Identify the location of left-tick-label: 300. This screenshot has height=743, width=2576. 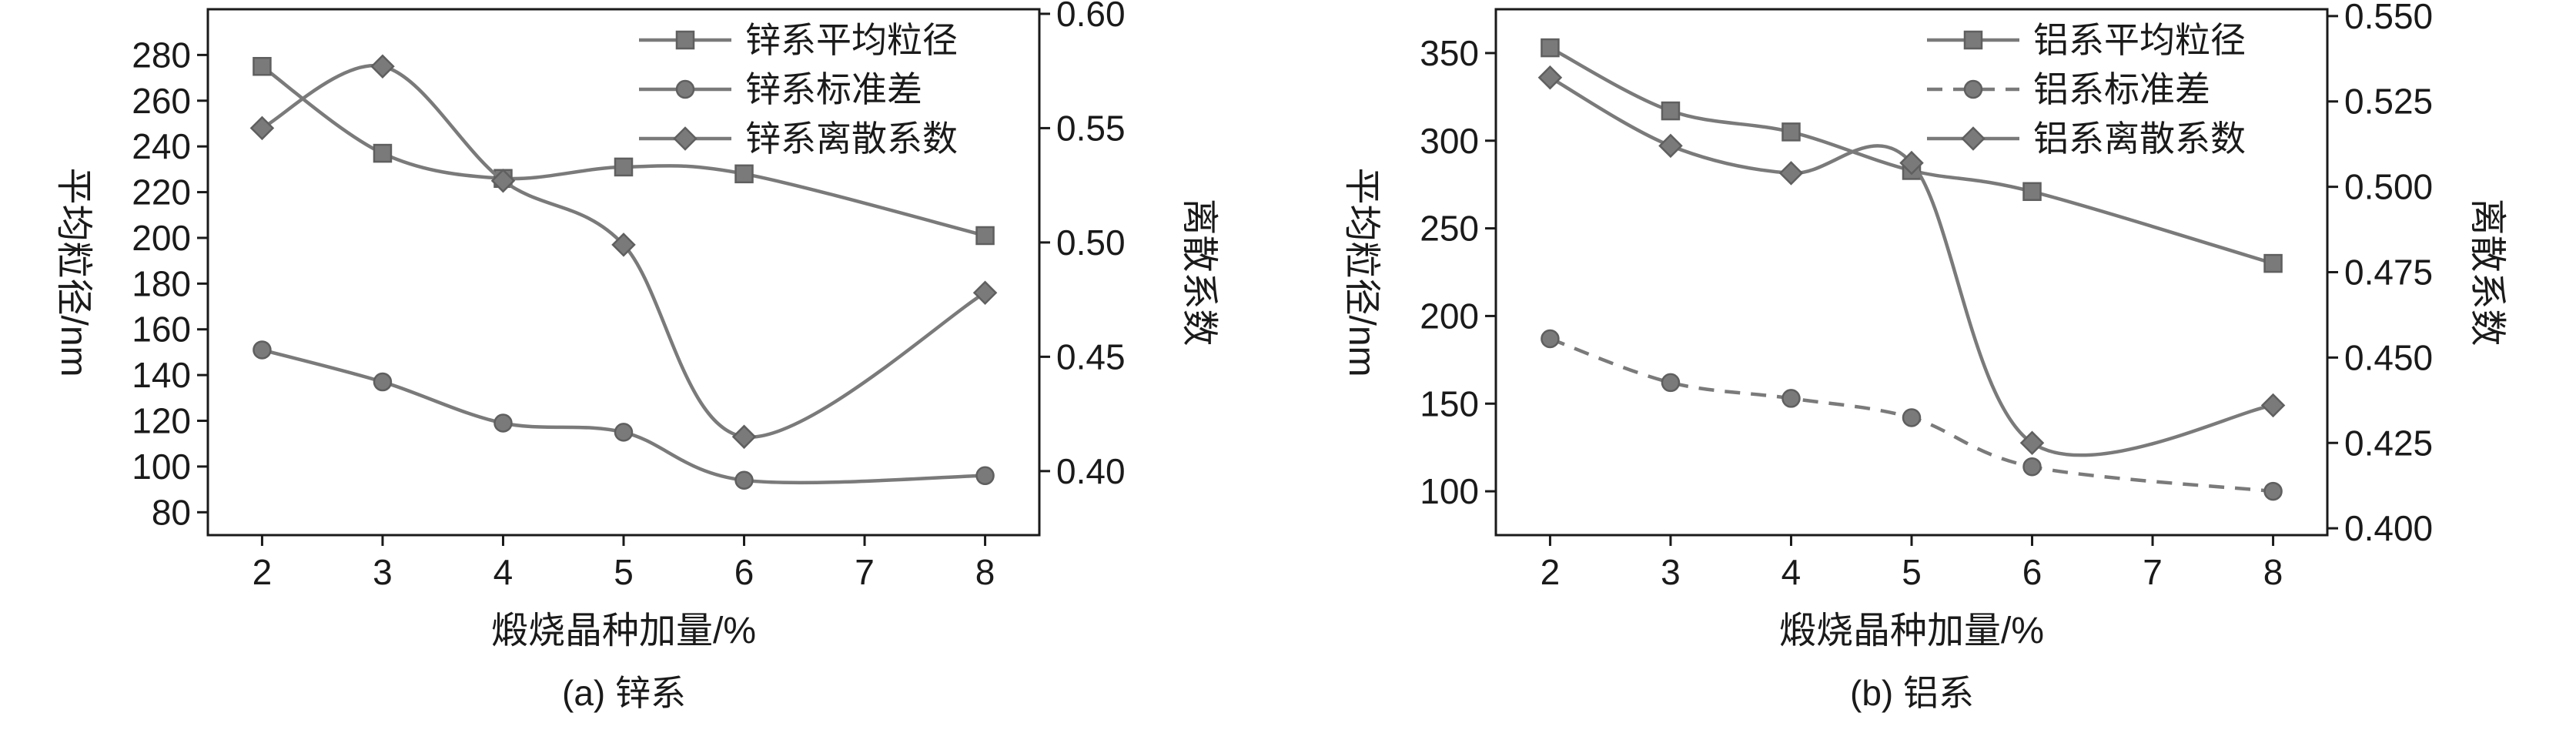
(1449, 141).